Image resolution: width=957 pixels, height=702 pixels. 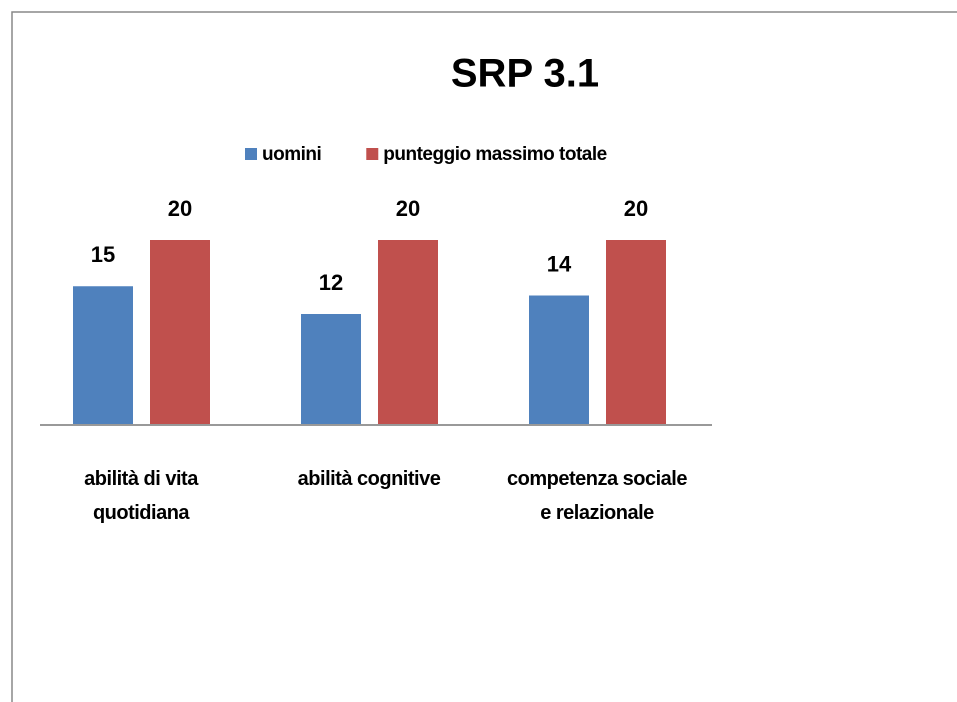 What do you see at coordinates (331, 282) in the screenshot?
I see `data-label: 12` at bounding box center [331, 282].